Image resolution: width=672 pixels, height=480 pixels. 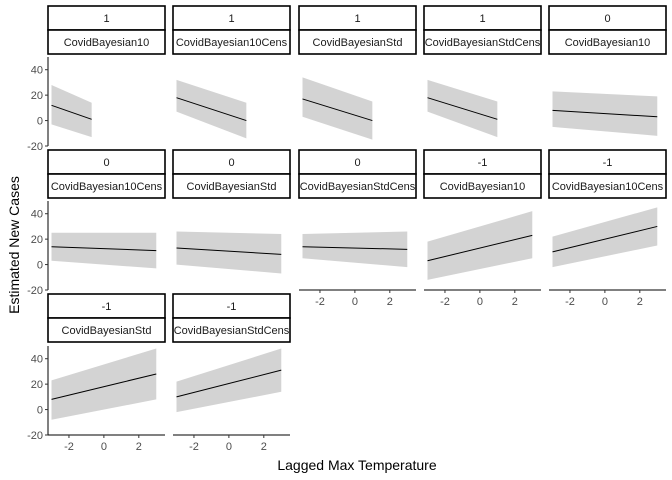 I want to click on facet-panel-0: 1 CovidBayesian10 -20 0 20 40, so click(x=96, y=79).